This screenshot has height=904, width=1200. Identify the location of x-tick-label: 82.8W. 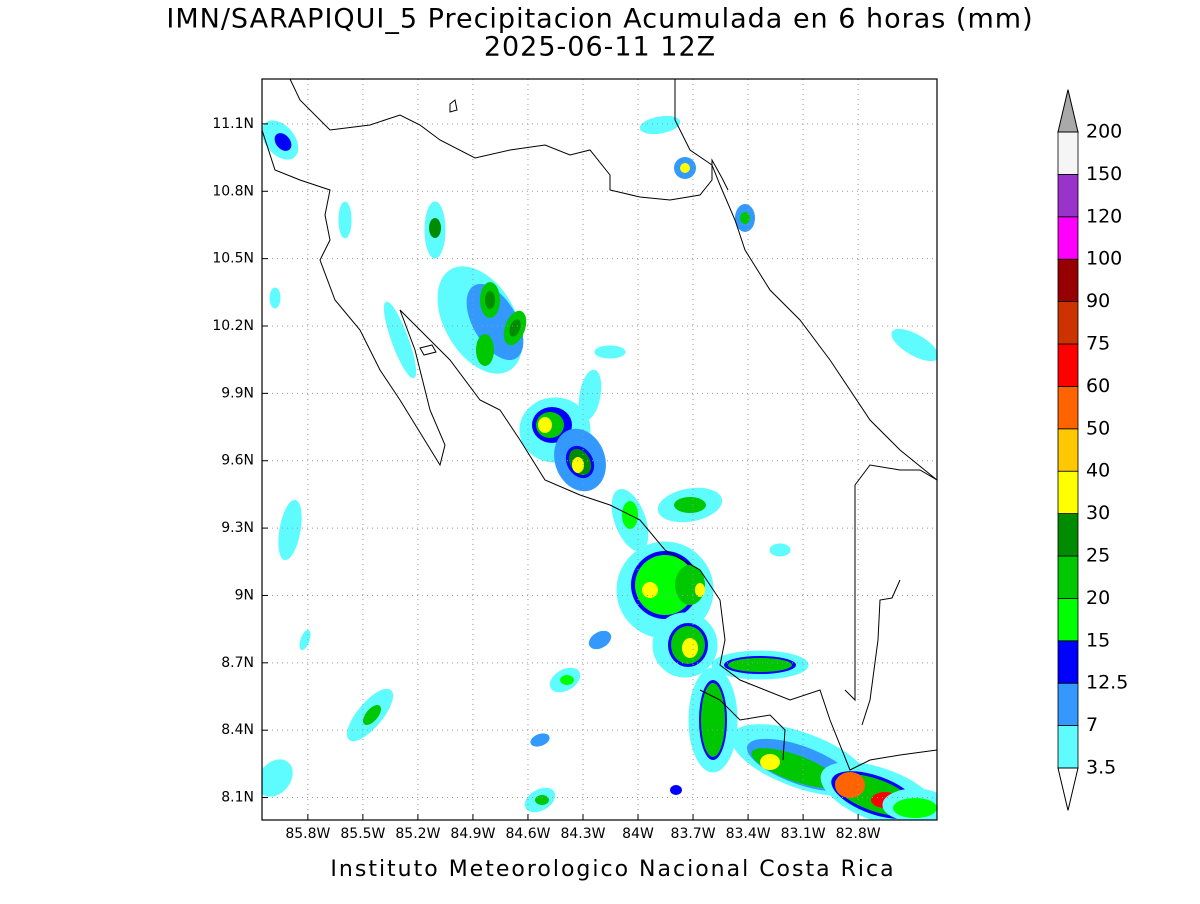
(858, 834).